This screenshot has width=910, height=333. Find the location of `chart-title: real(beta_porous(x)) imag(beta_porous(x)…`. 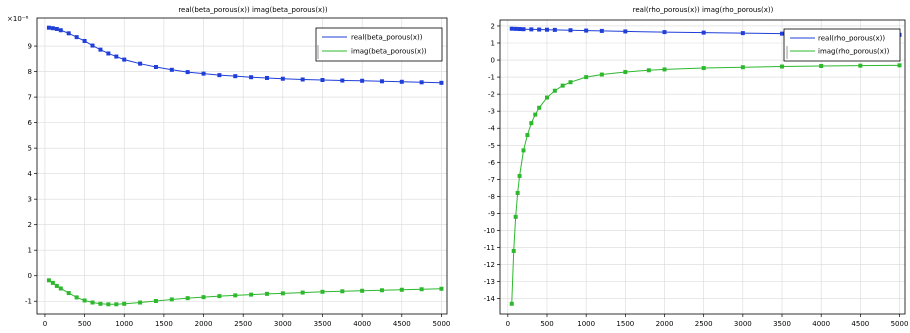

chart-title: real(beta_porous(x)) imag(beta_porous(x)… is located at coordinates (253, 10).